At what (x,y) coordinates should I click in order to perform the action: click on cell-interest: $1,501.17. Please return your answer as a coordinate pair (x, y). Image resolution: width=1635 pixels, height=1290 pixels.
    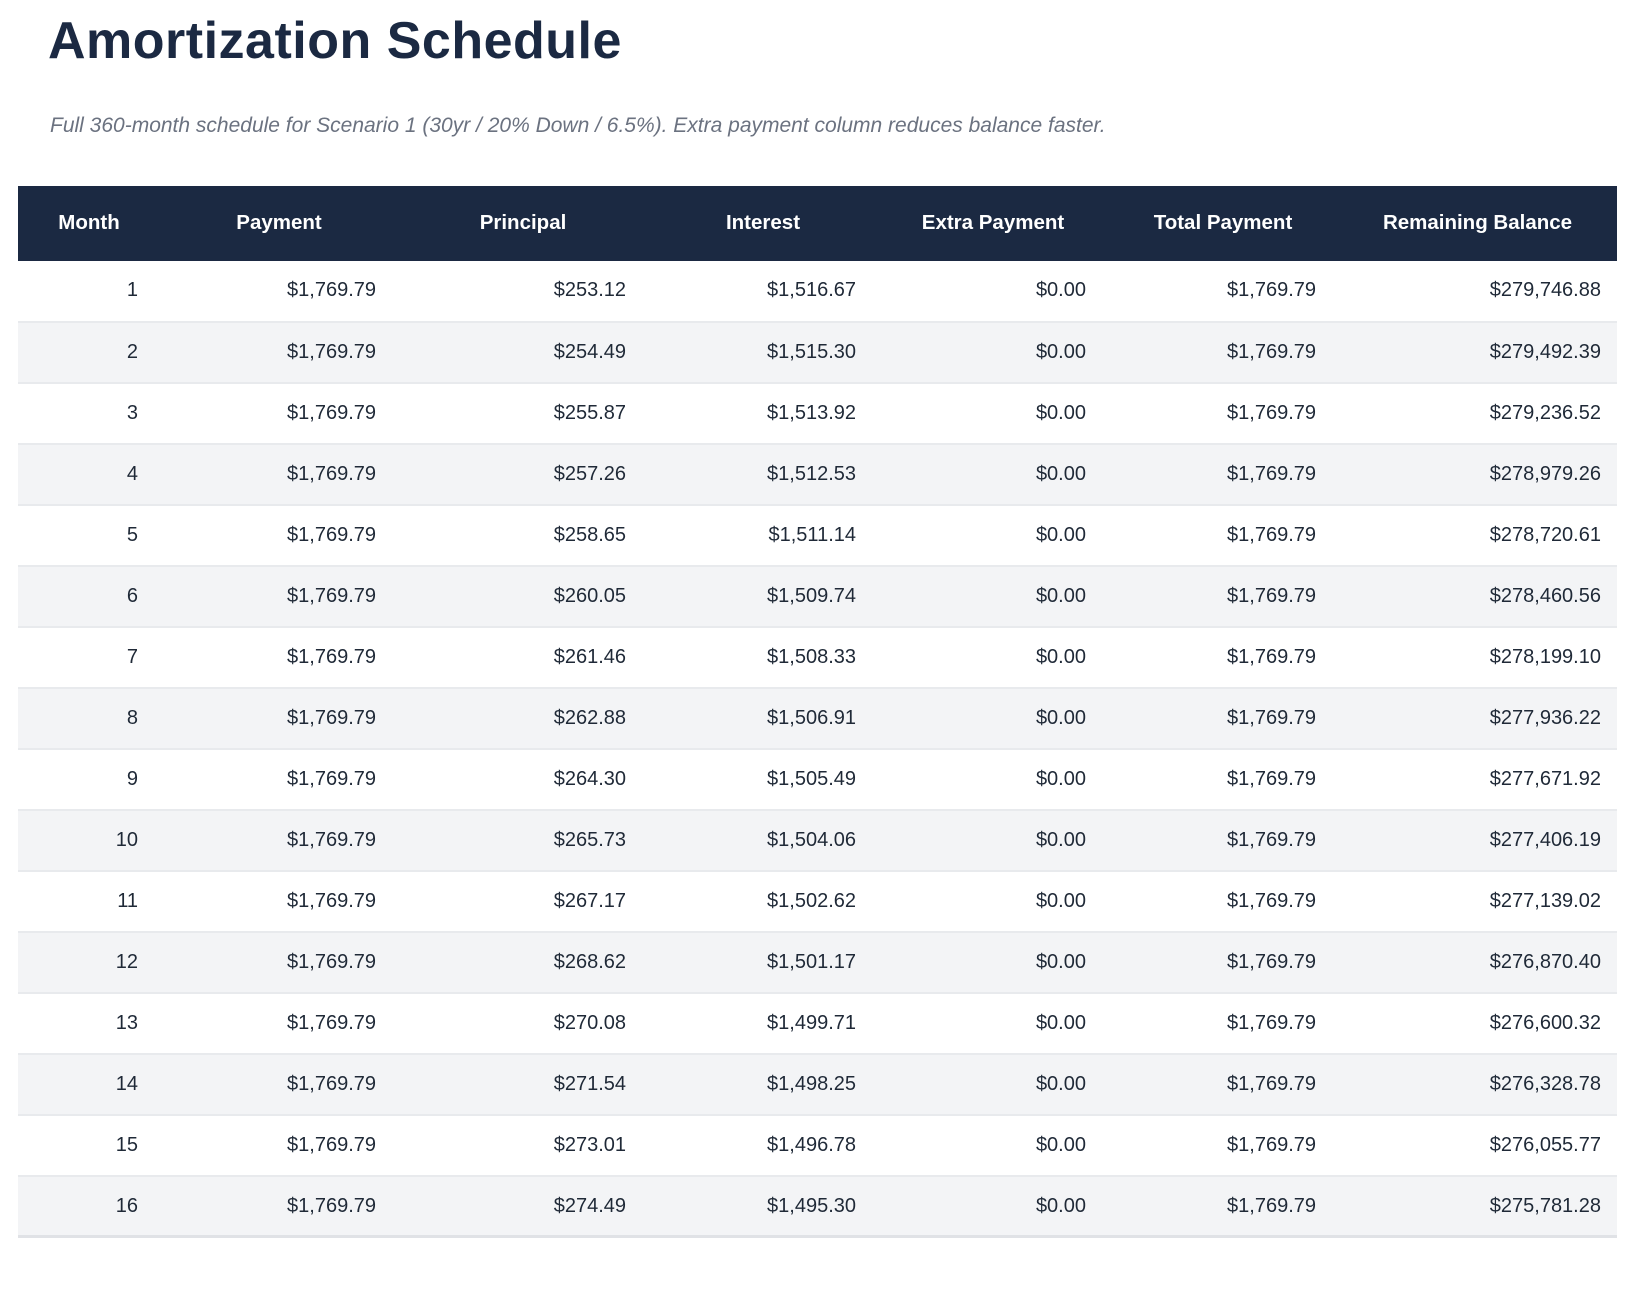
    Looking at the image, I should click on (811, 961).